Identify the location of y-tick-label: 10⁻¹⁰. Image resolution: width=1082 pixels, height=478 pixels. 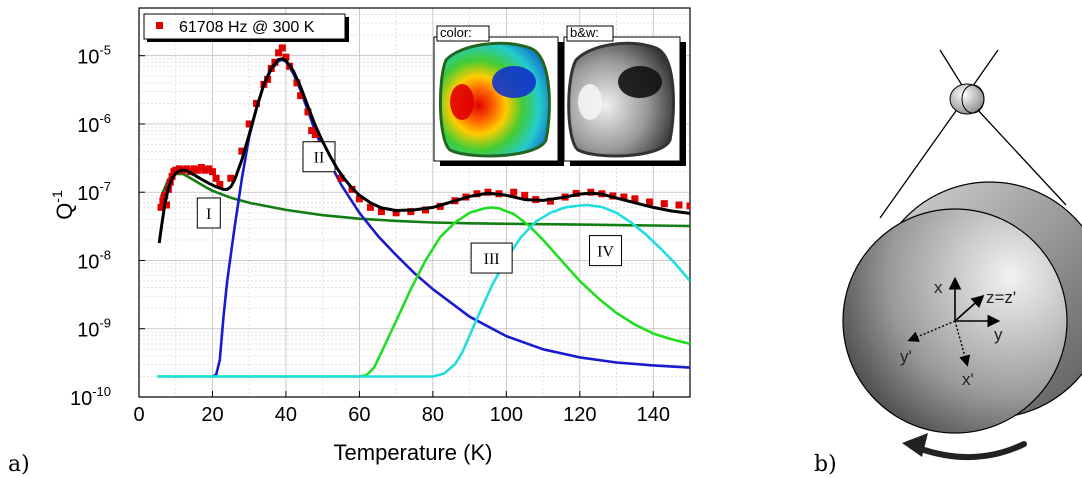
(90, 397).